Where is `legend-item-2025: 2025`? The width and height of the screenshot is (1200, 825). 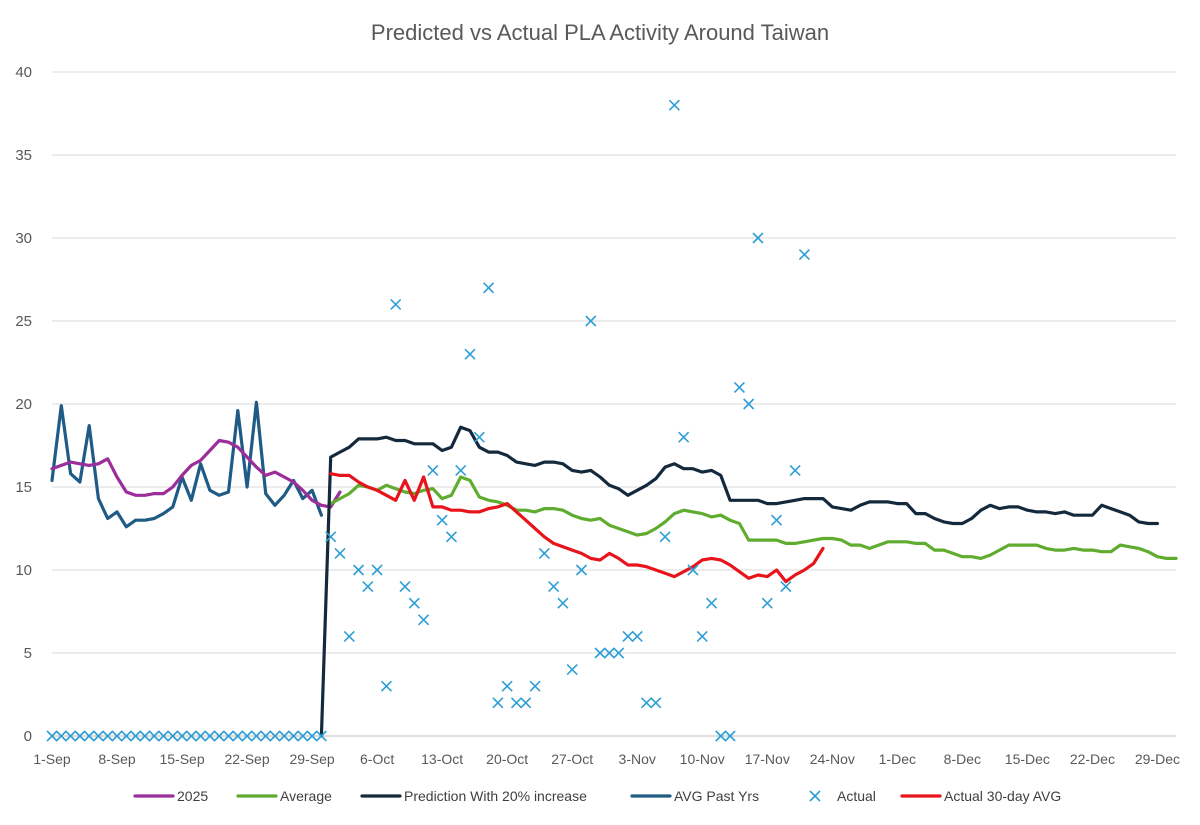
legend-item-2025: 2025 is located at coordinates (170, 796).